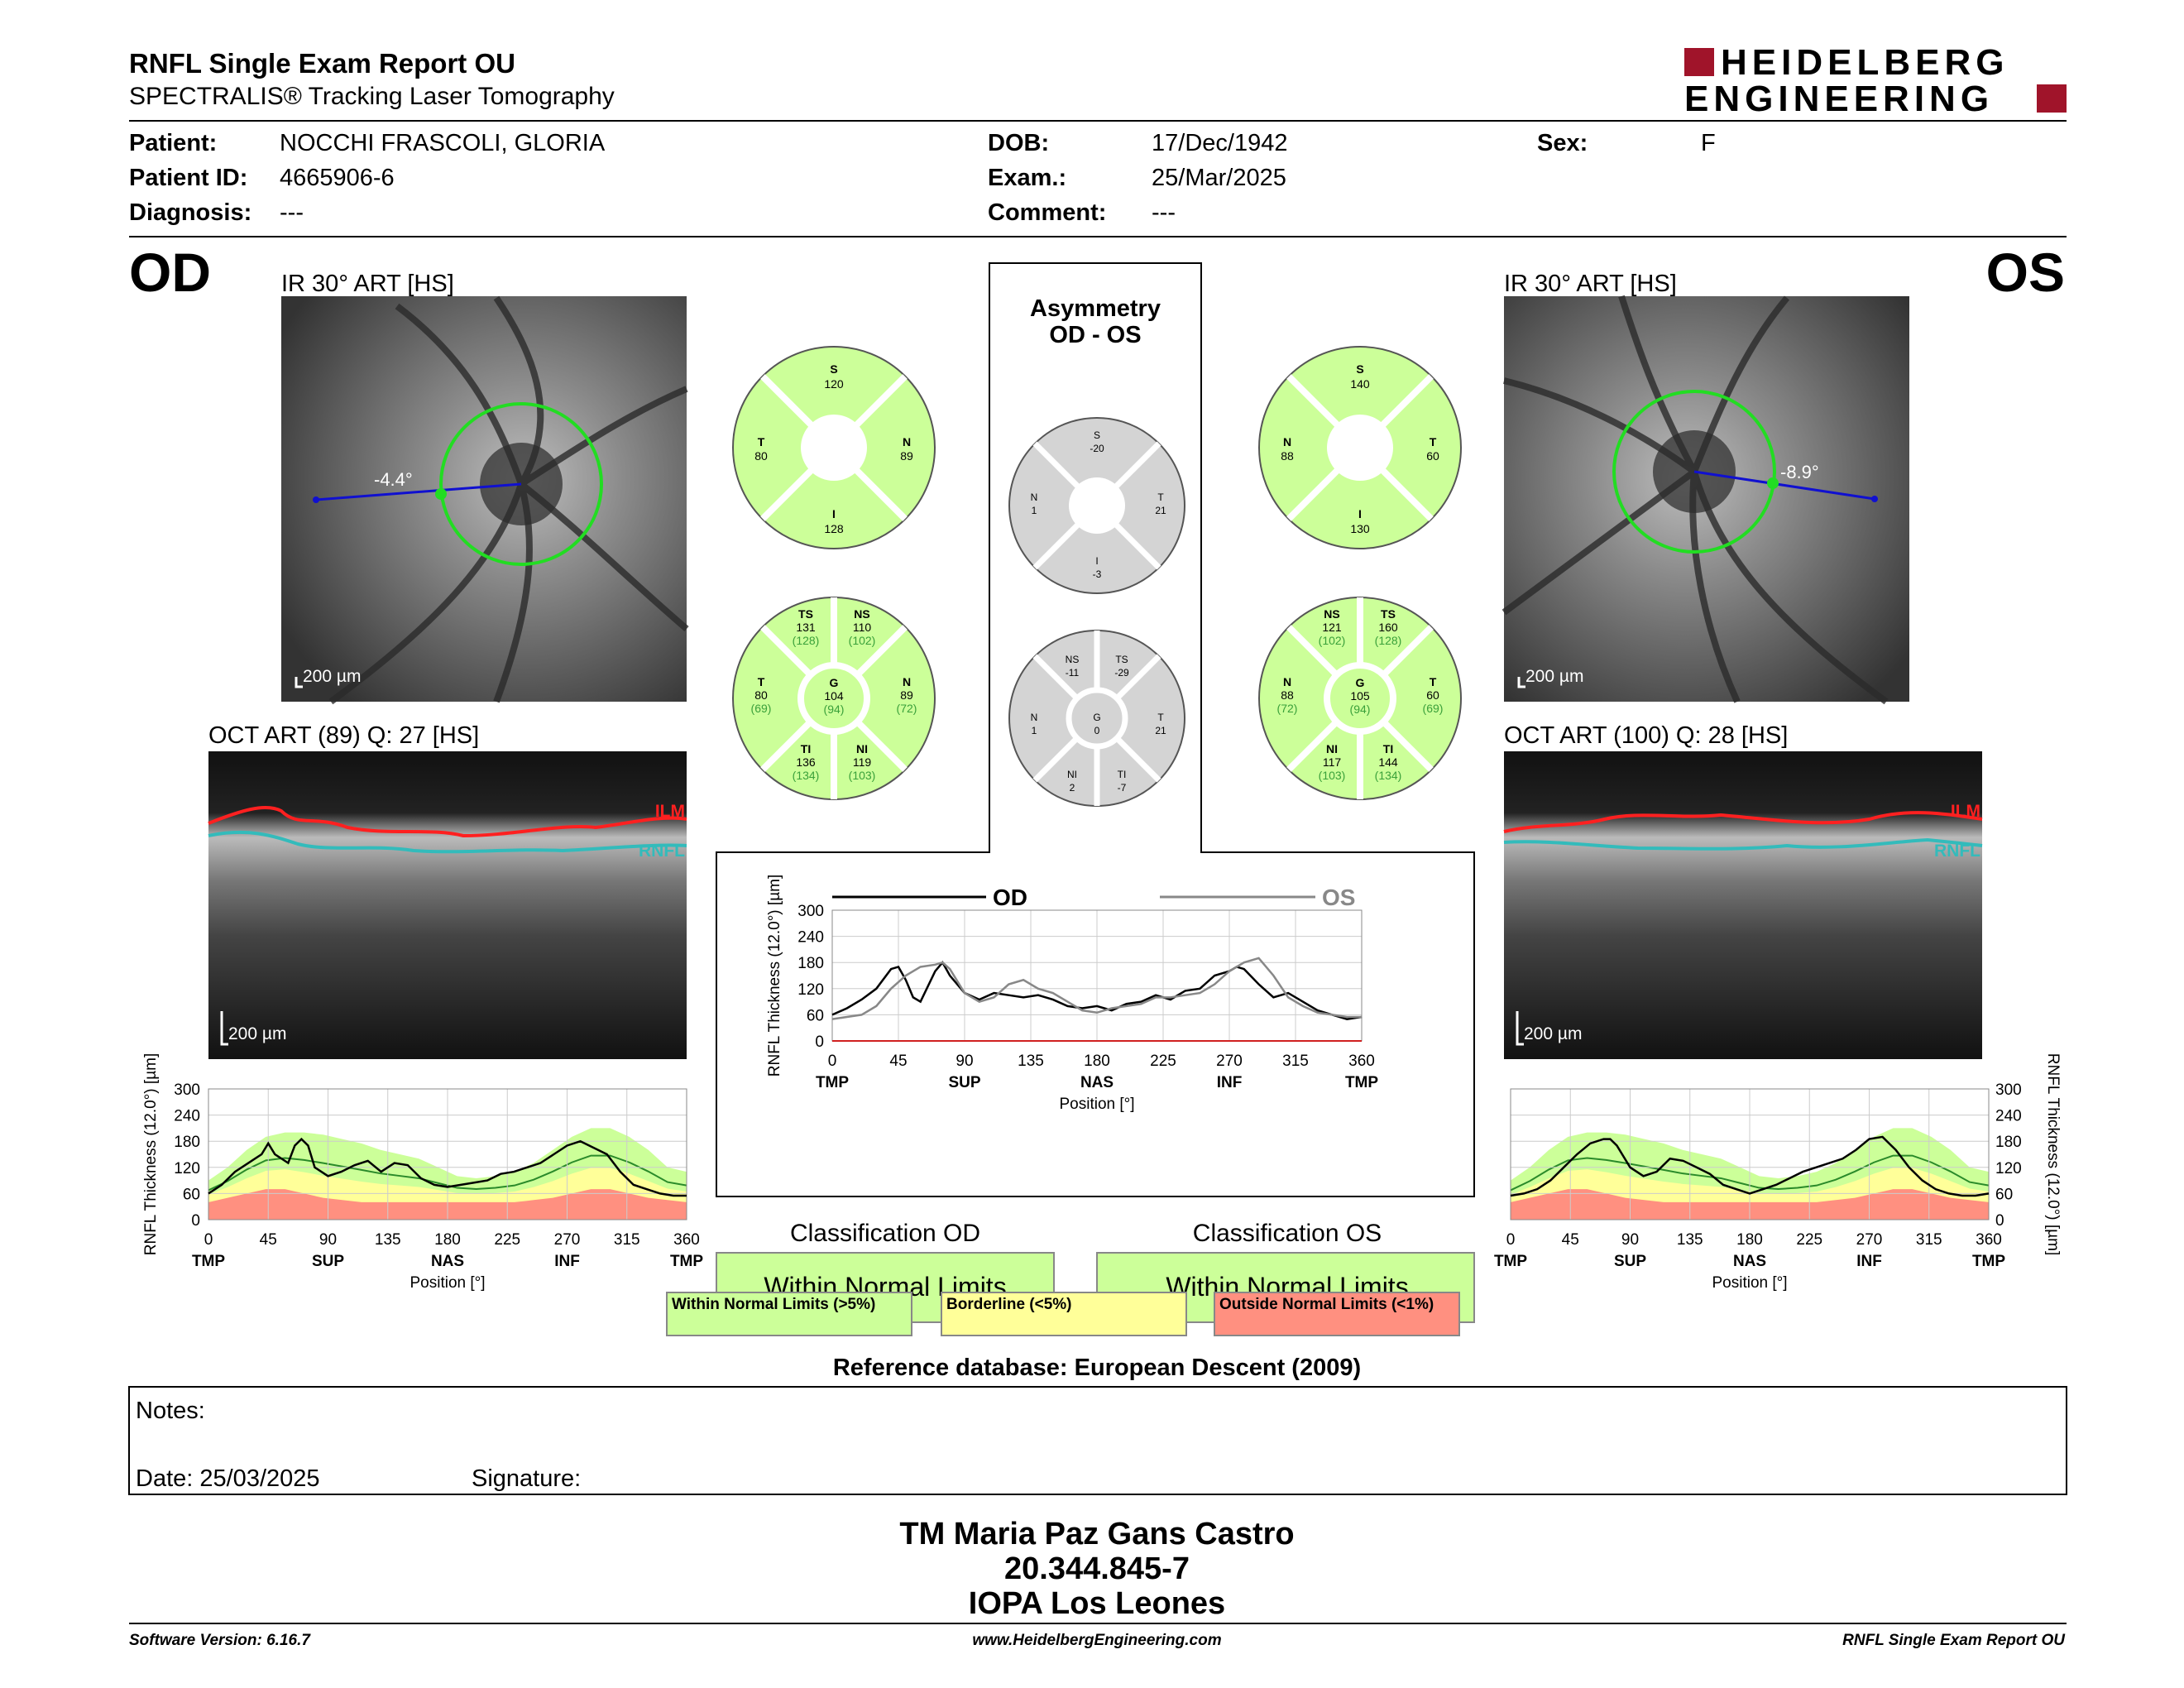 The image size is (2184, 1688). Describe the element at coordinates (761, 441) in the screenshot. I see `od-quad-t-label: T` at that location.